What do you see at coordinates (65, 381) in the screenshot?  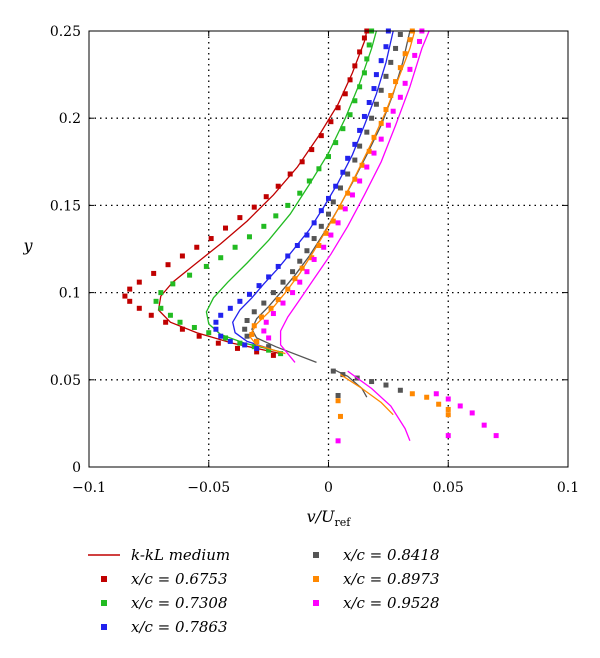 I see `y-tick-label: 0.05` at bounding box center [65, 381].